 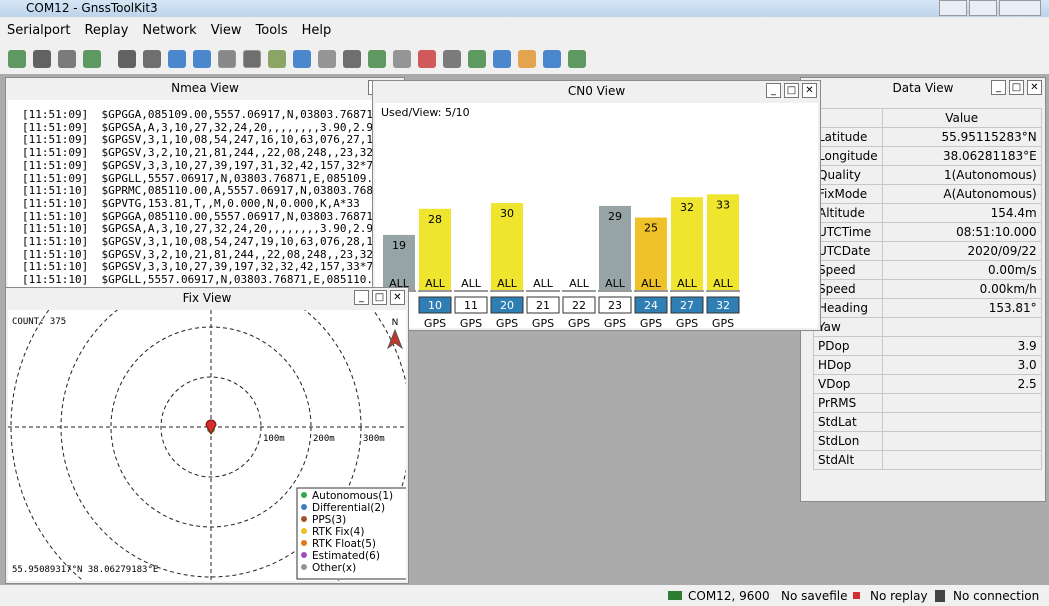 I want to click on field-name: HDop, so click(x=848, y=365).